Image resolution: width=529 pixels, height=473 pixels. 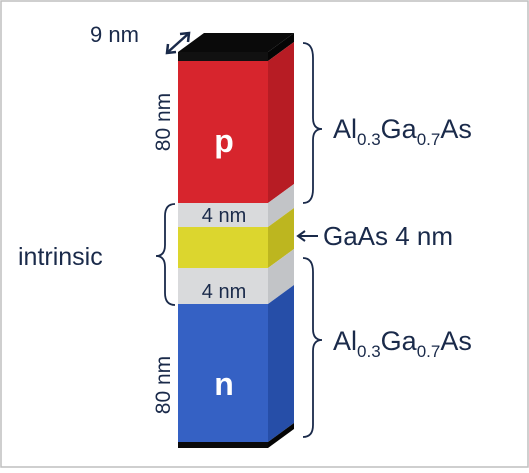 I want to click on p-layer-brace, so click(x=312, y=123).